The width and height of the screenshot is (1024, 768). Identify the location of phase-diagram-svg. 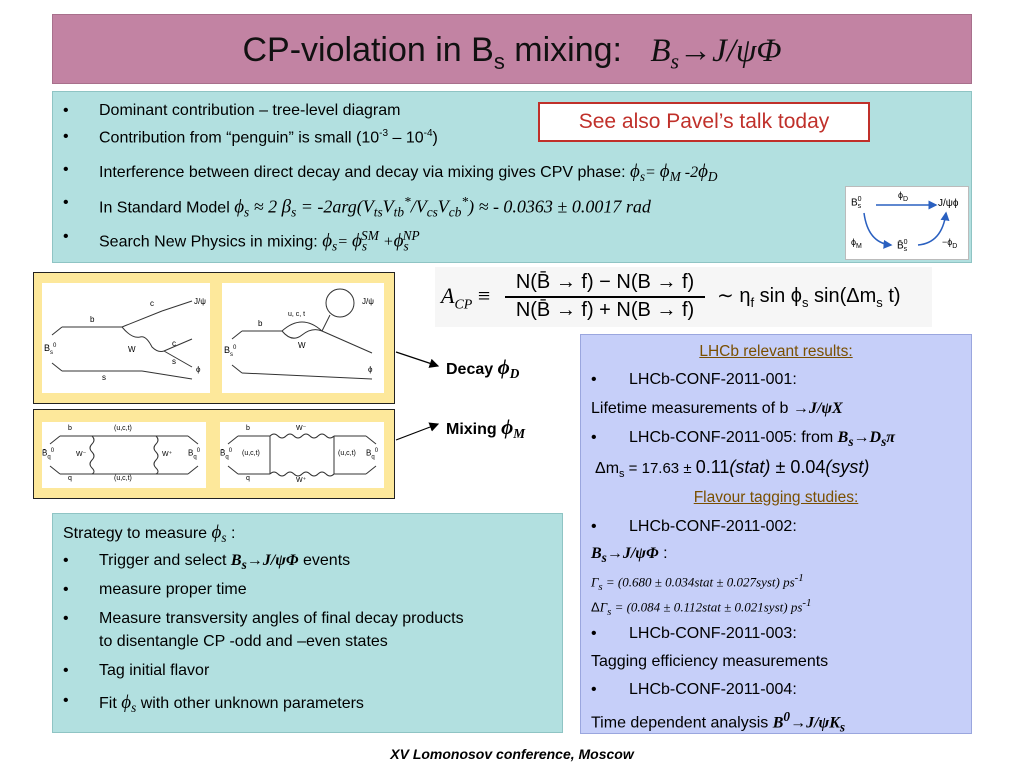
(906, 224).